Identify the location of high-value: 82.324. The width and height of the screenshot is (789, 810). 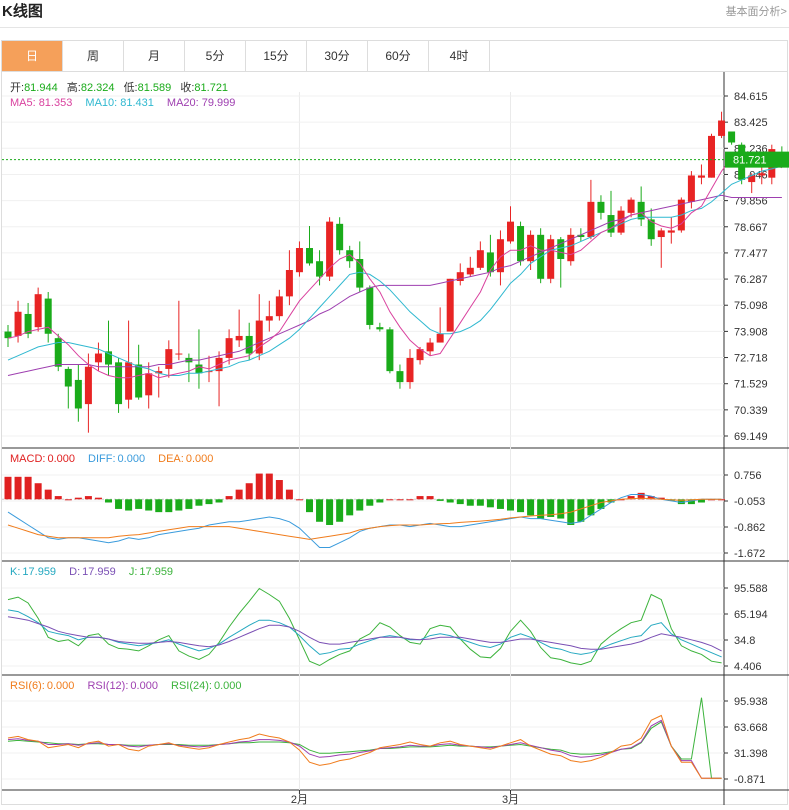
(98, 88).